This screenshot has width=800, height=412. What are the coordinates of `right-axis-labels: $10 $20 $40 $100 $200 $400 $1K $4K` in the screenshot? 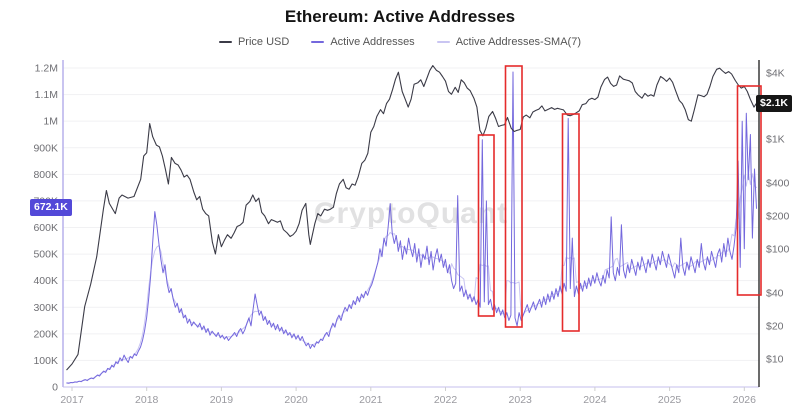 It's located at (778, 216).